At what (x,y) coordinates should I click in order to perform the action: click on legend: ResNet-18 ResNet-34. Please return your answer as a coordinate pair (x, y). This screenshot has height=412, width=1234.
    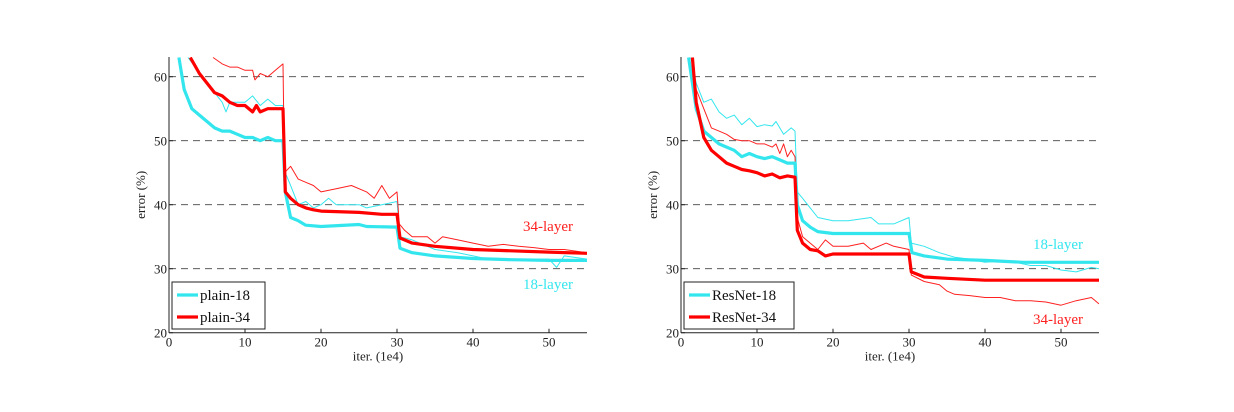
    Looking at the image, I should click on (739, 305).